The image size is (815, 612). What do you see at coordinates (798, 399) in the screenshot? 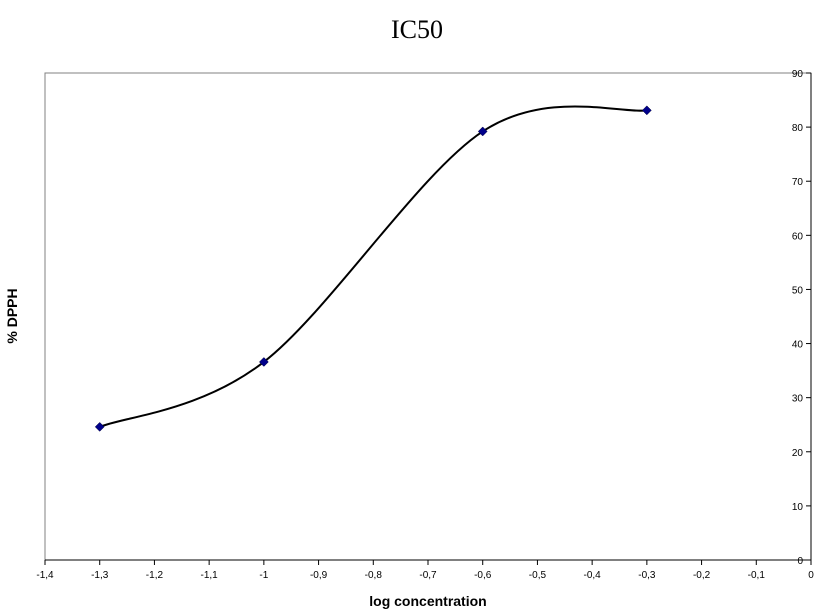
I see `y-tick-label: 30` at bounding box center [798, 399].